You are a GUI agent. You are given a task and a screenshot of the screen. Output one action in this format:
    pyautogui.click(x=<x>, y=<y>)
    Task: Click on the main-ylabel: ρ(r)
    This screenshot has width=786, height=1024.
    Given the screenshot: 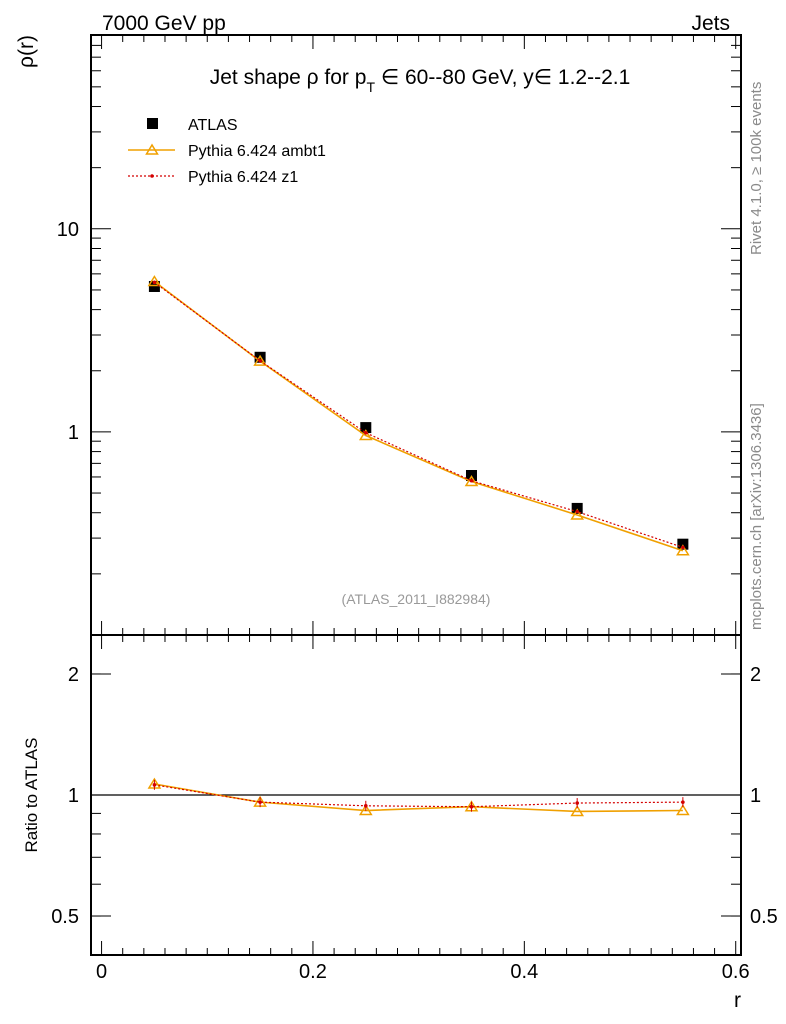 What is the action you would take?
    pyautogui.click(x=26, y=51)
    